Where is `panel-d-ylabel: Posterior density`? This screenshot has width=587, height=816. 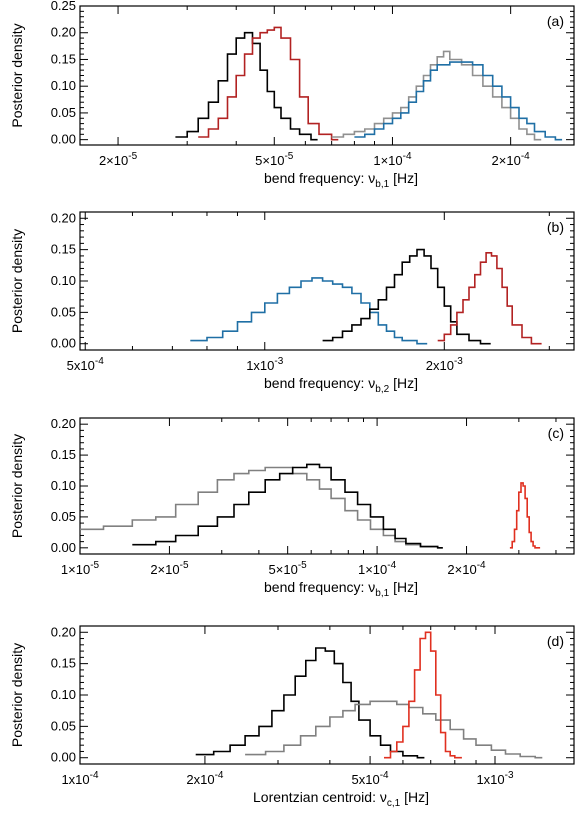
panel-d-ylabel: Posterior density is located at coordinates (17, 695).